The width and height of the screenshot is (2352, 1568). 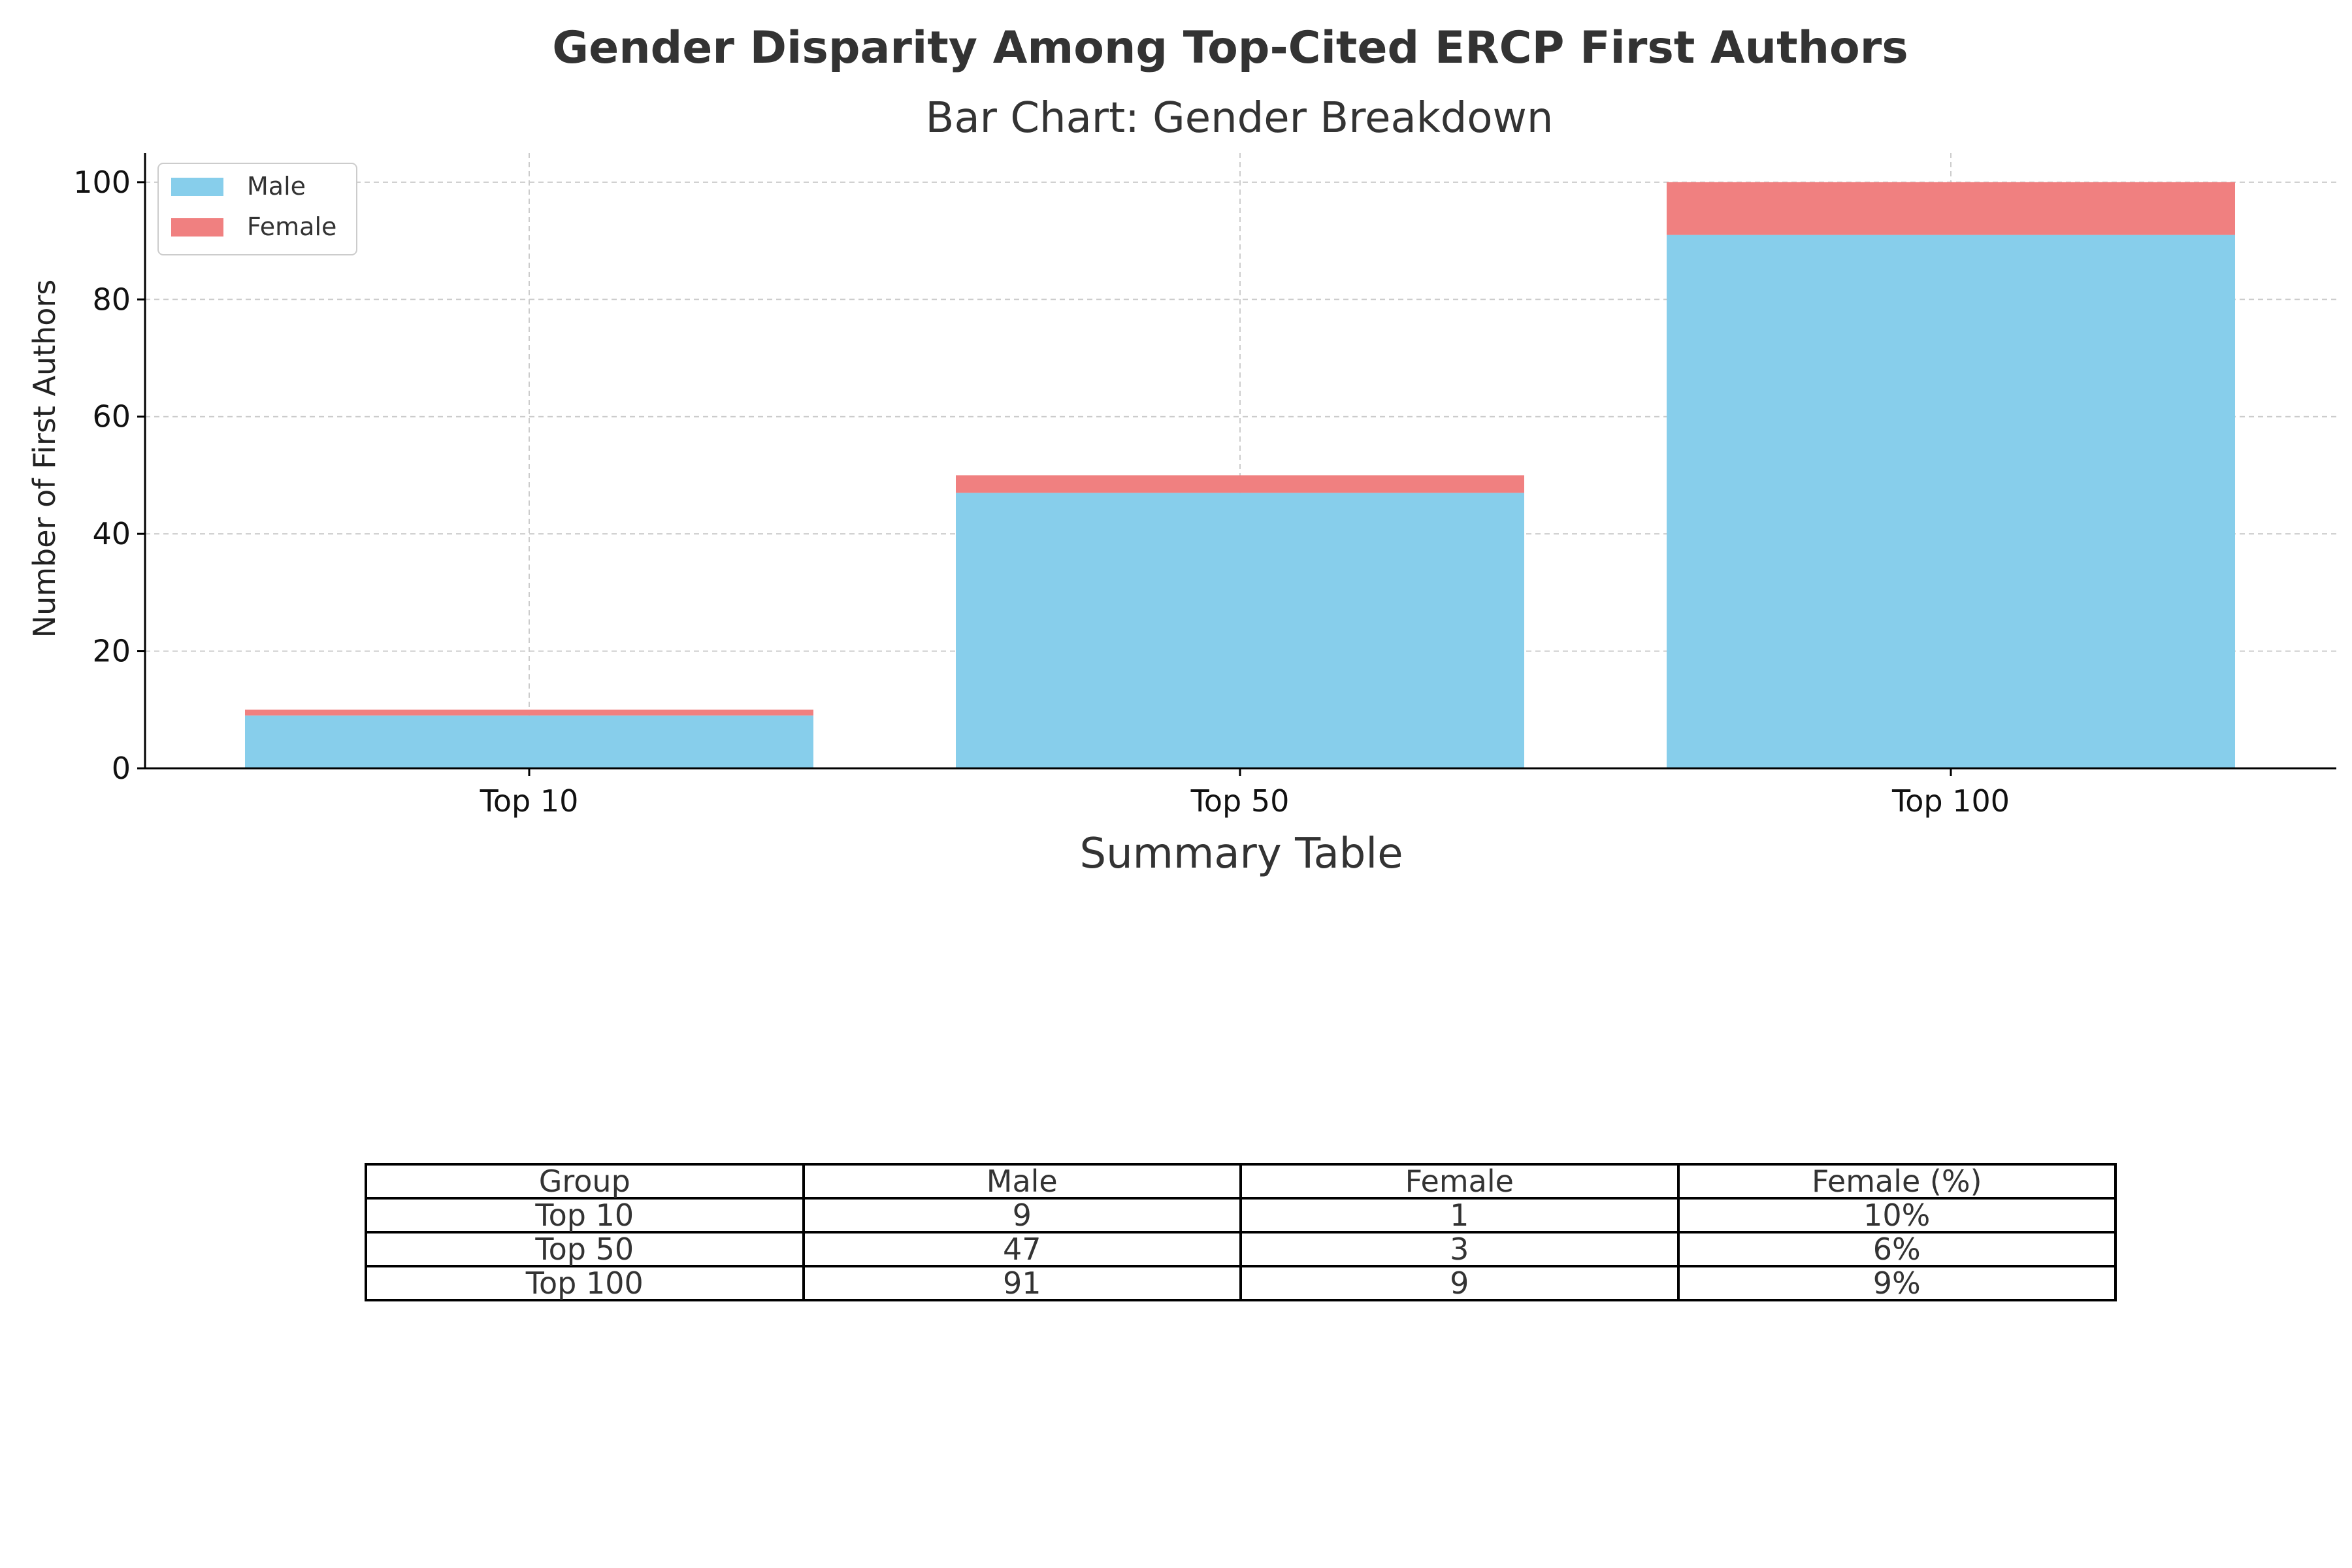 I want to click on x-tick-label: Top 100, so click(x=1950, y=801).